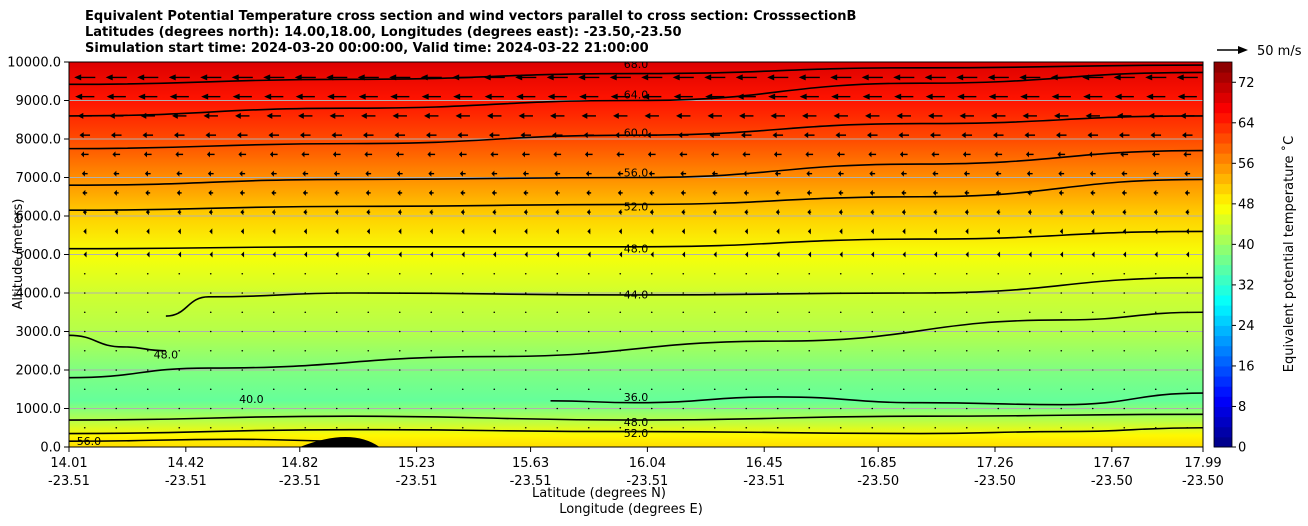 The width and height of the screenshot is (1308, 526). Describe the element at coordinates (636, 172) in the screenshot. I see `contour-label-3: 56.0` at that location.